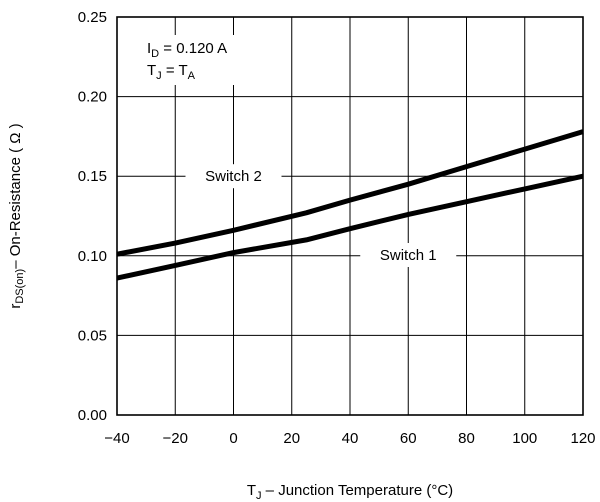 The image size is (600, 502). Describe the element at coordinates (358, 490) in the screenshot. I see `x-axis-title-text: – Junction Temperature (°C)` at that location.